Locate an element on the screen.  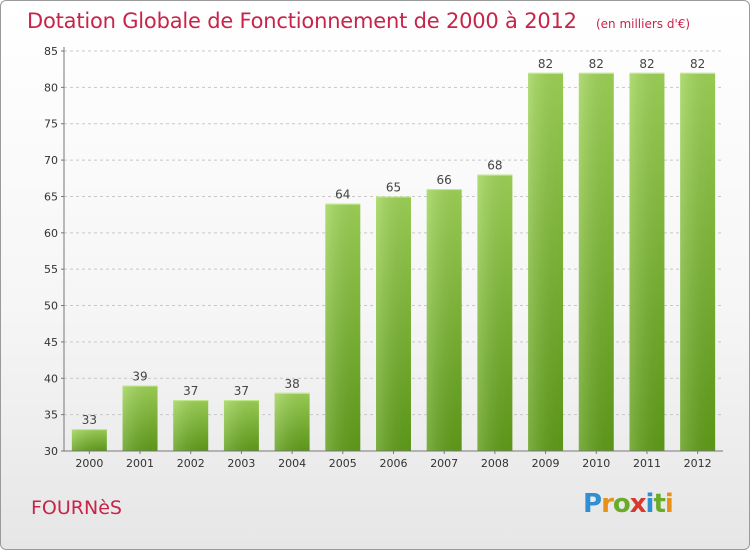
x-tick-label: 2009 is located at coordinates (546, 463).